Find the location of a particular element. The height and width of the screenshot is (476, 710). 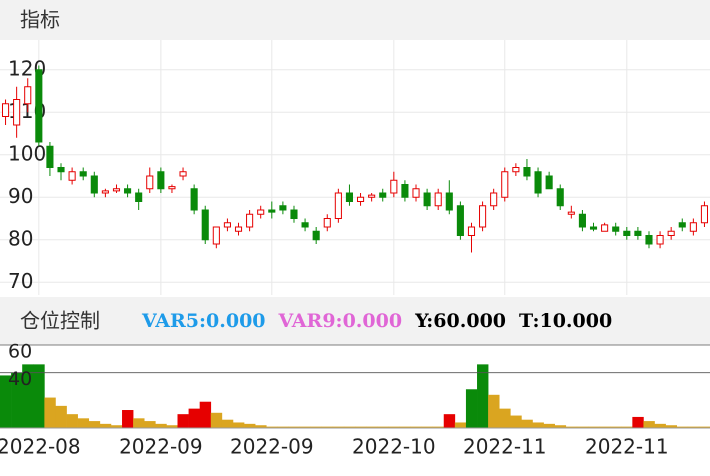

indicator-bar is located at coordinates (355, 321).